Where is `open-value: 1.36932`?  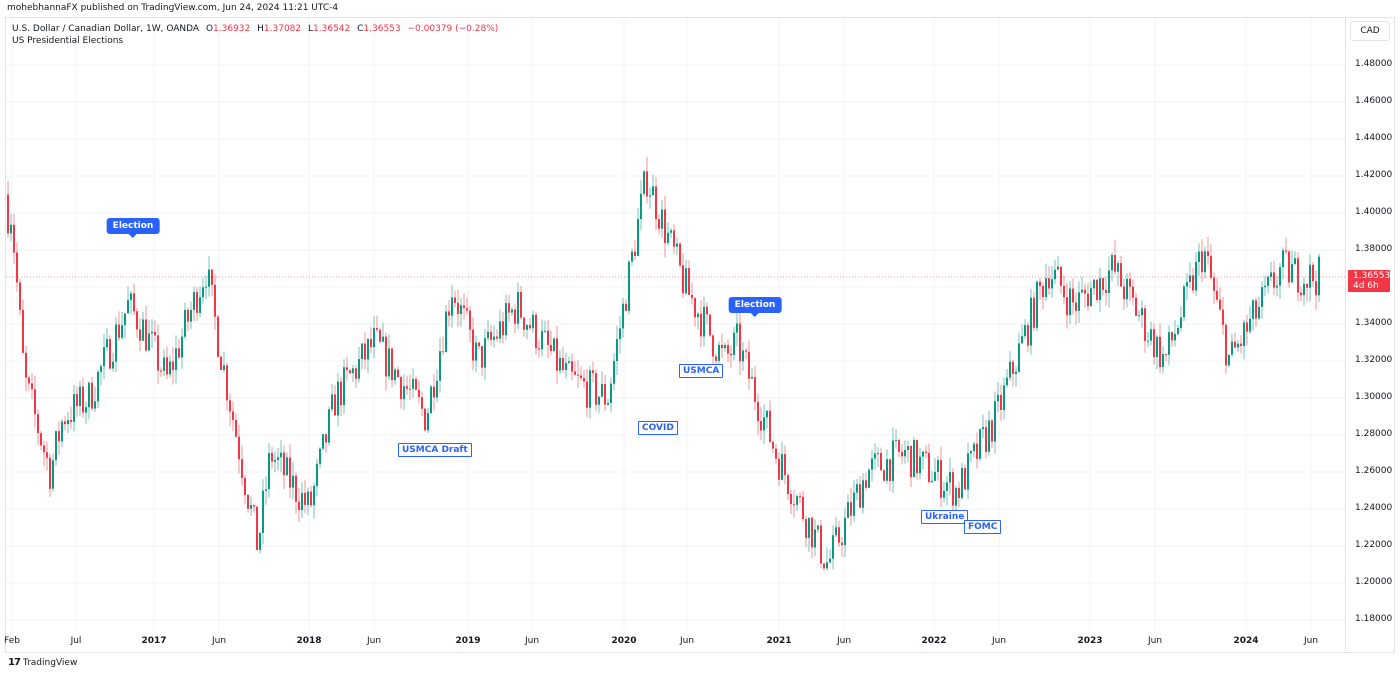
open-value: 1.36932 is located at coordinates (232, 29).